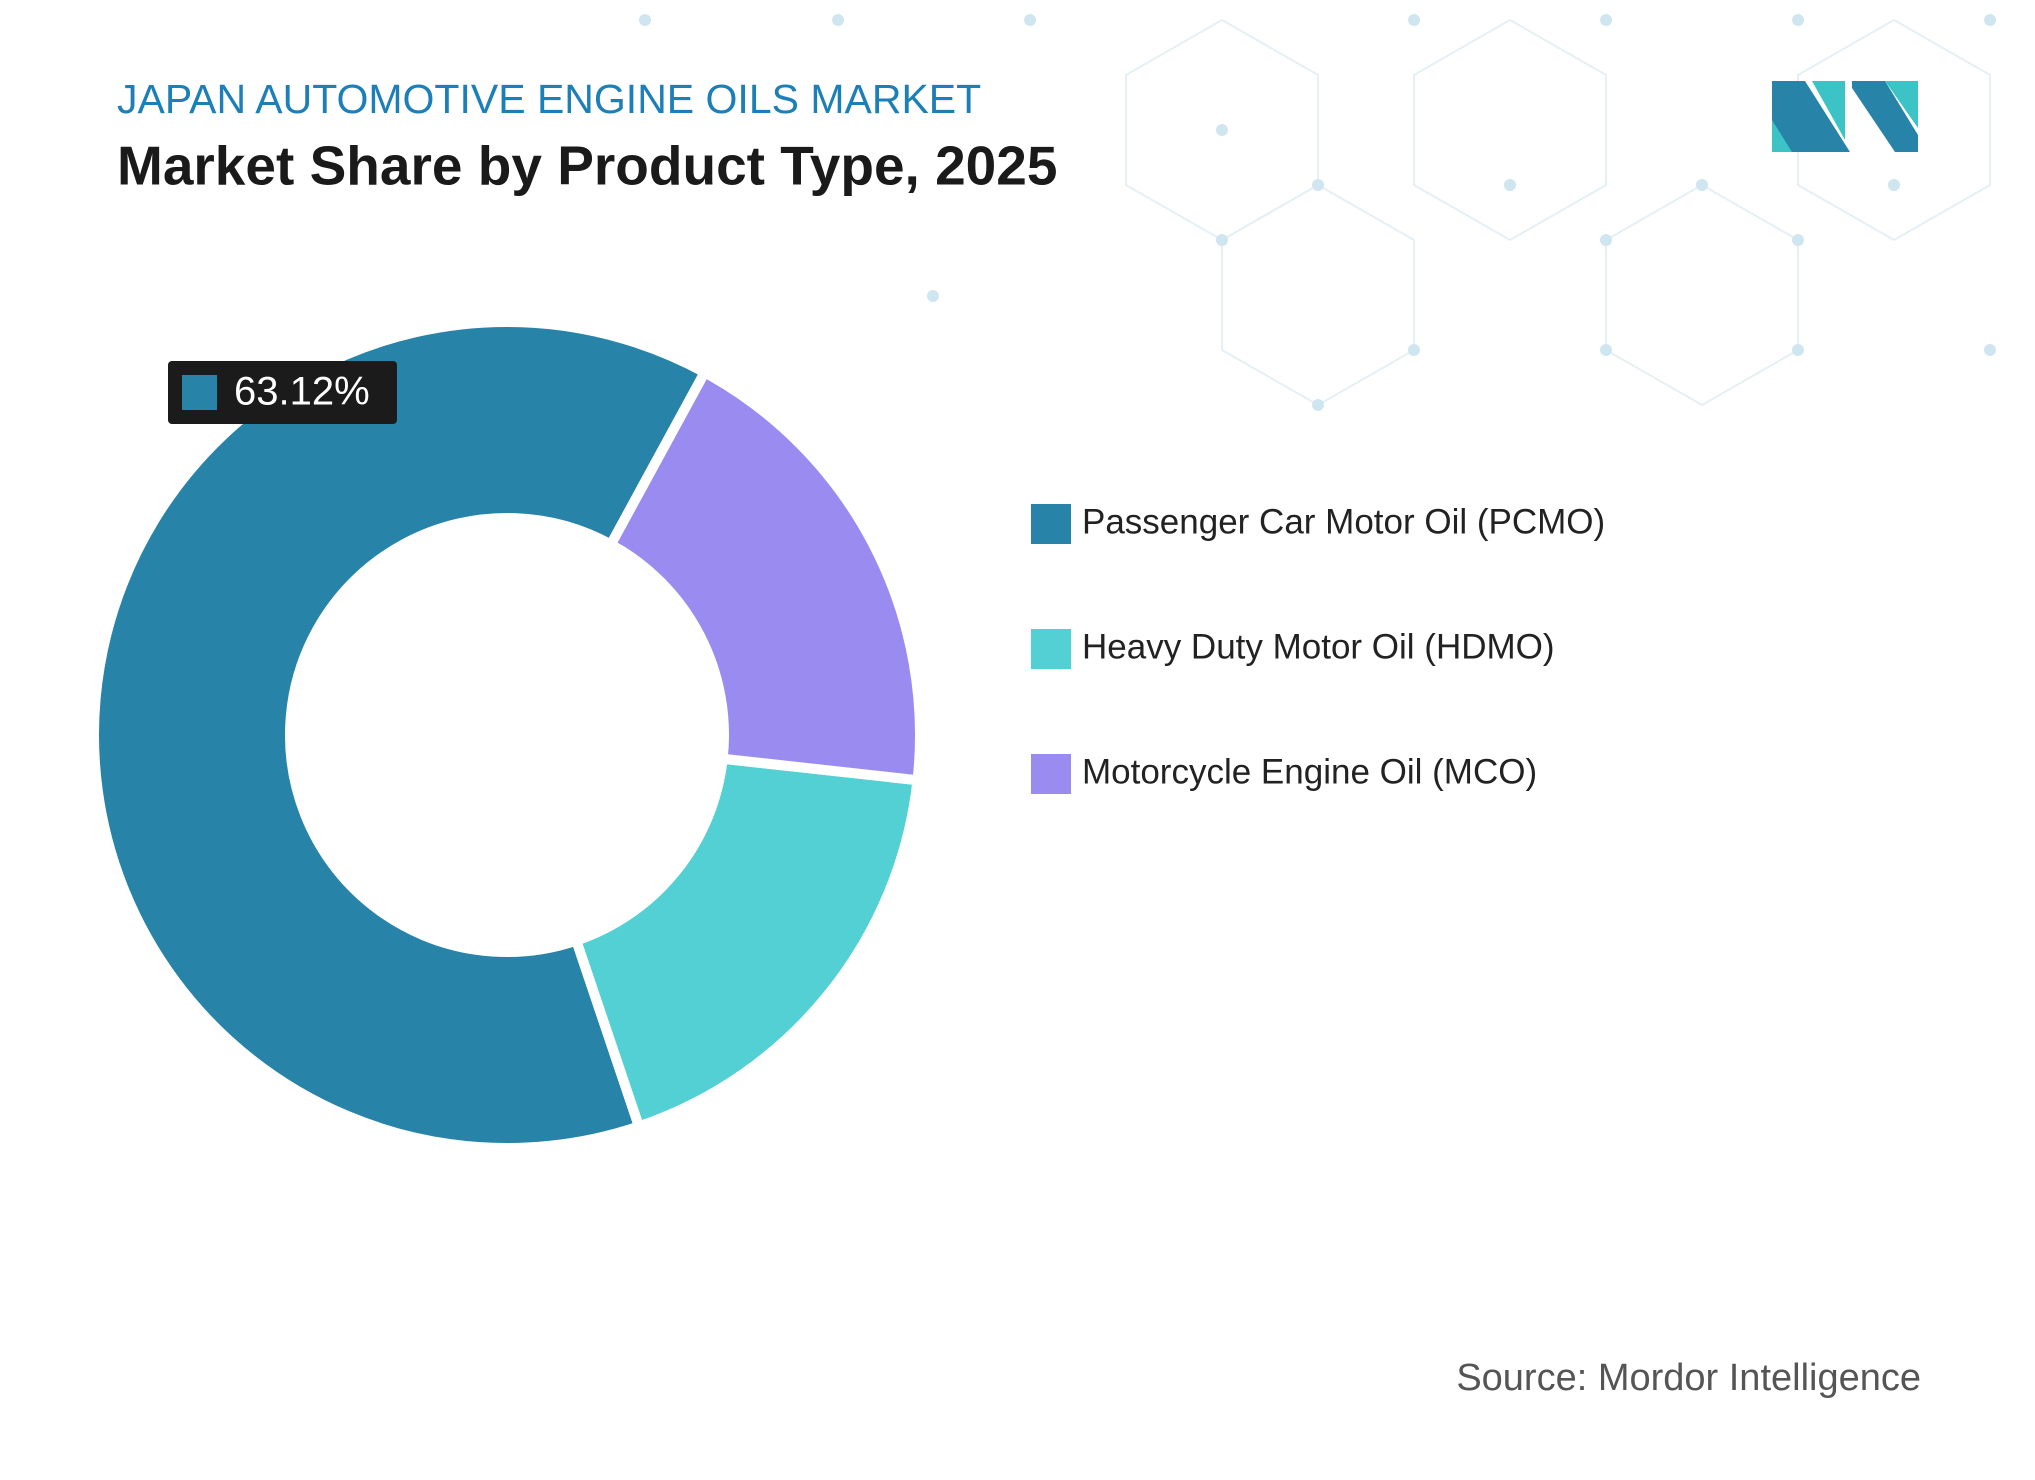 This screenshot has height=1480, width=2035. I want to click on value-label-box, so click(282, 392).